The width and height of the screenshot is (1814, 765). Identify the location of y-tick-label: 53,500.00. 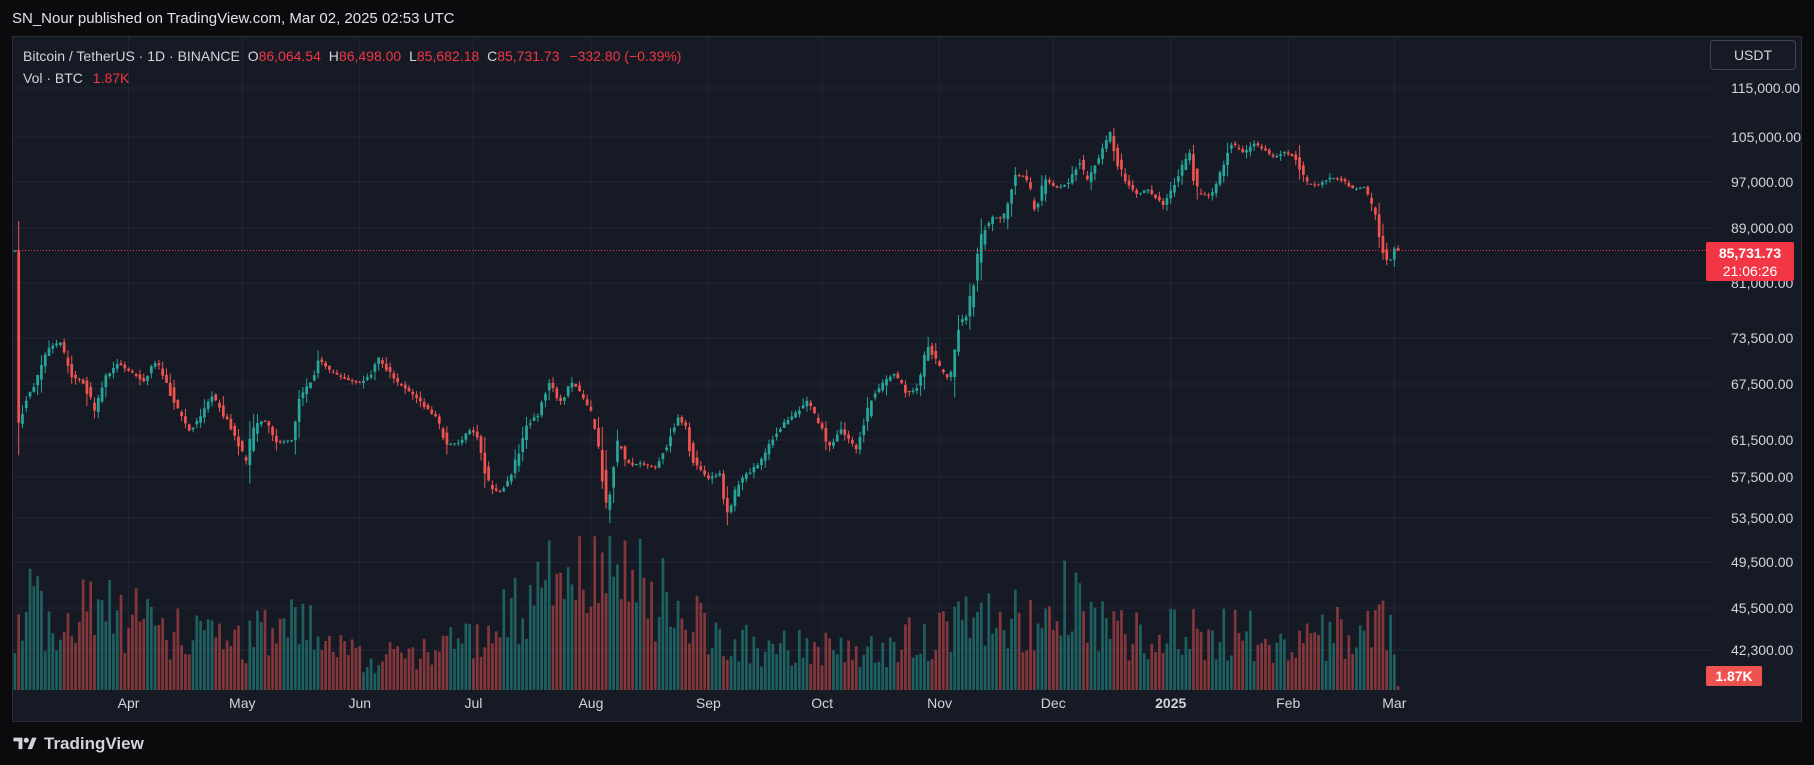
(1762, 518).